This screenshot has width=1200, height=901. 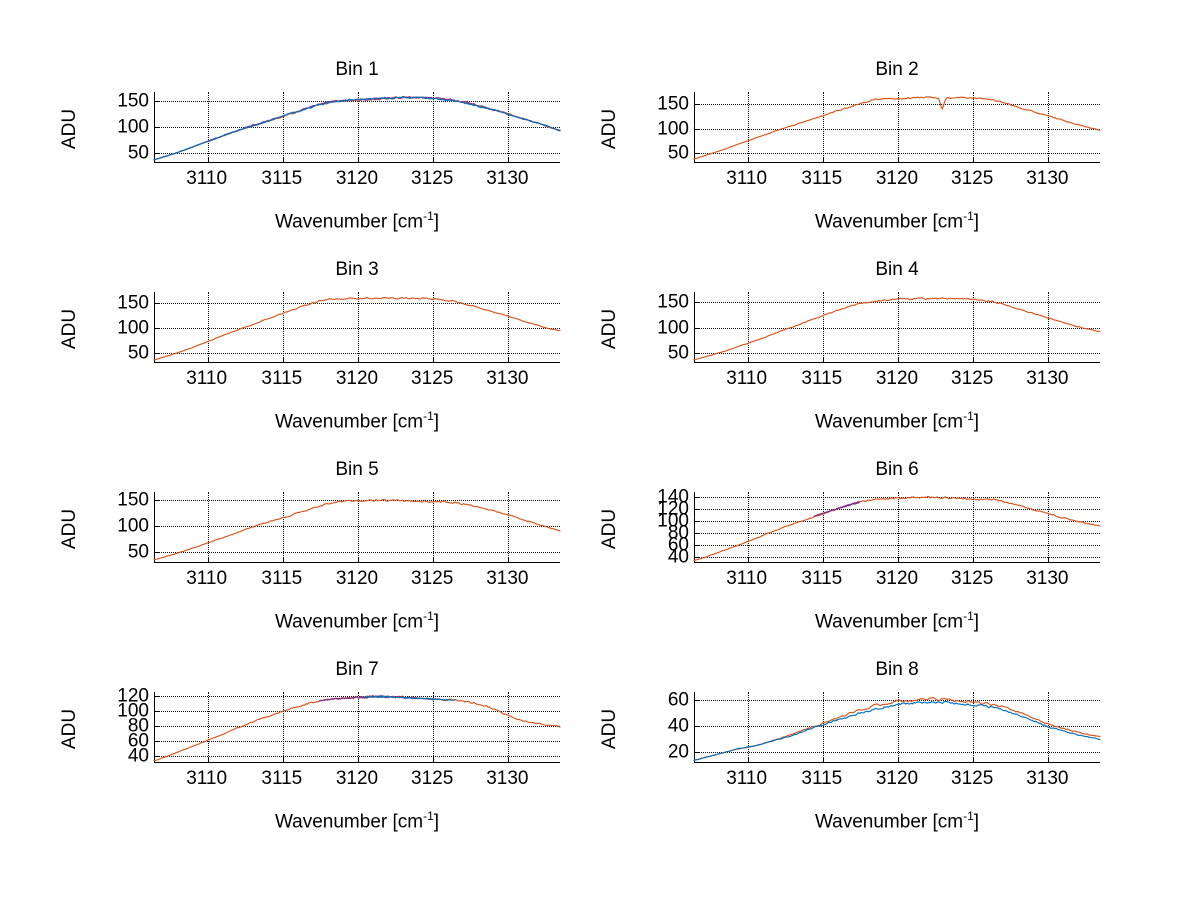 I want to click on subplot-title: Bin 4, so click(x=897, y=269).